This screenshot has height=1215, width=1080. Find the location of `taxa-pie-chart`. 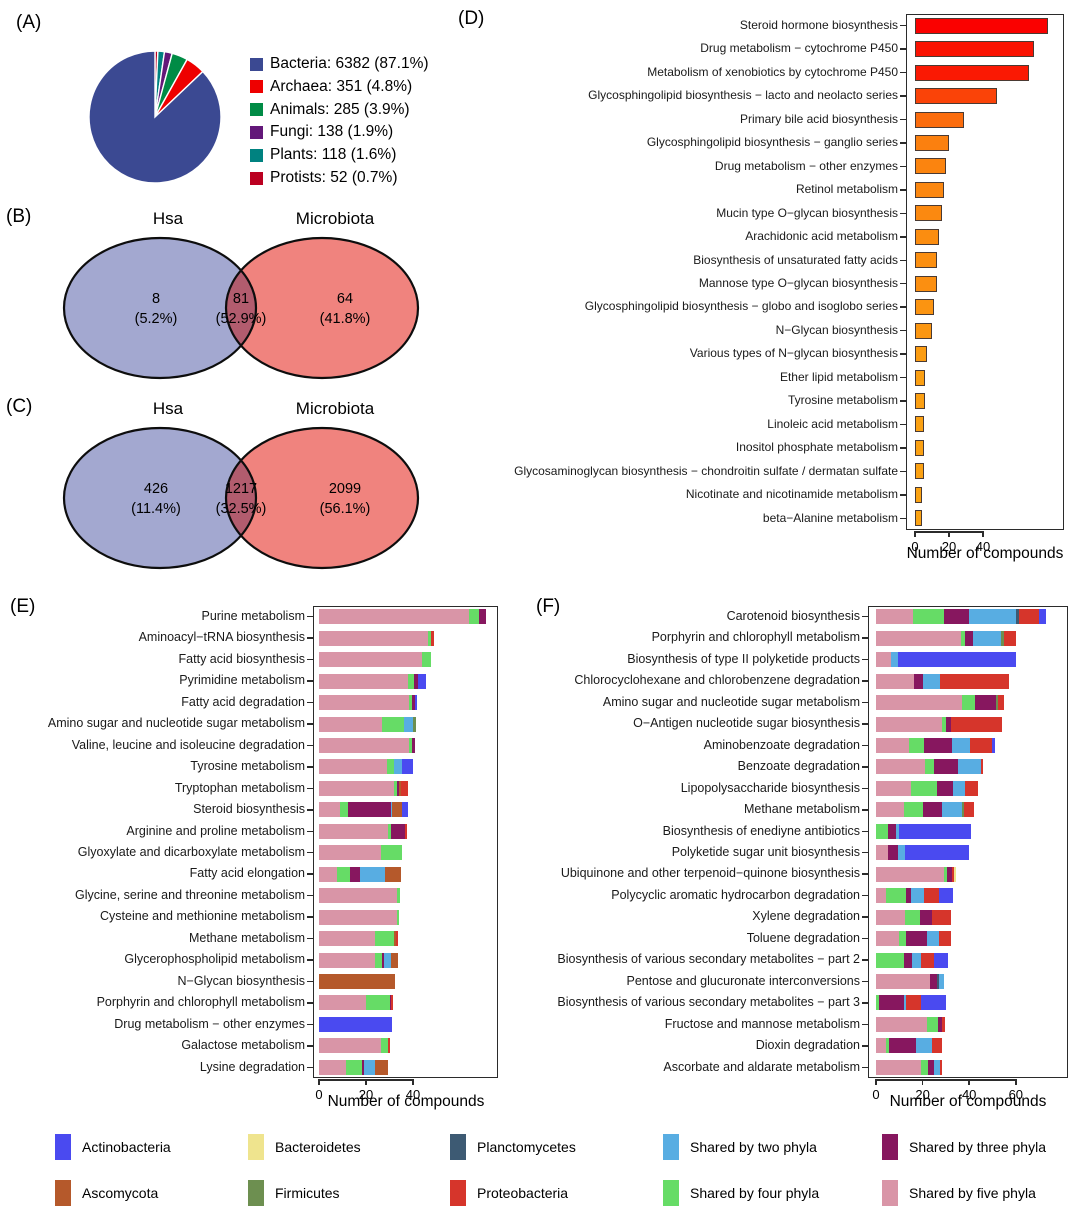

taxa-pie-chart is located at coordinates (155, 117).